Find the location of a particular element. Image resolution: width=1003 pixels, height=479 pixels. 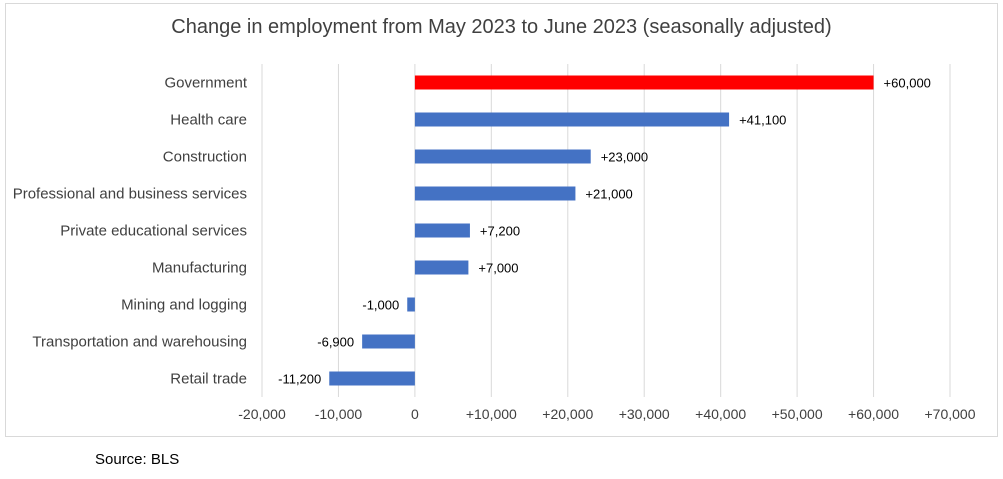

data-label: -11,200 is located at coordinates (299, 379).